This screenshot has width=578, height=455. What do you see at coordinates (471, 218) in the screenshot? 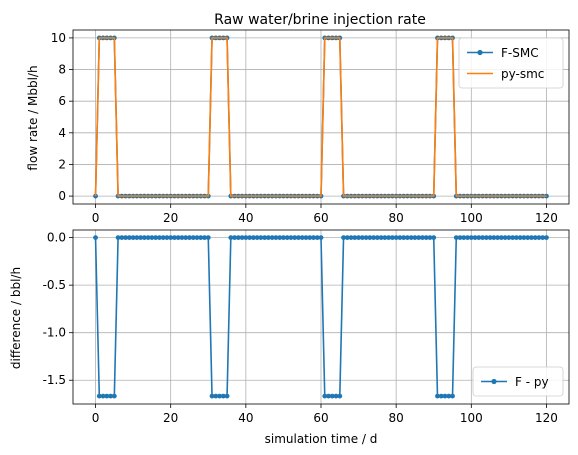
I see `top-chart-xtick-label: 100` at bounding box center [471, 218].